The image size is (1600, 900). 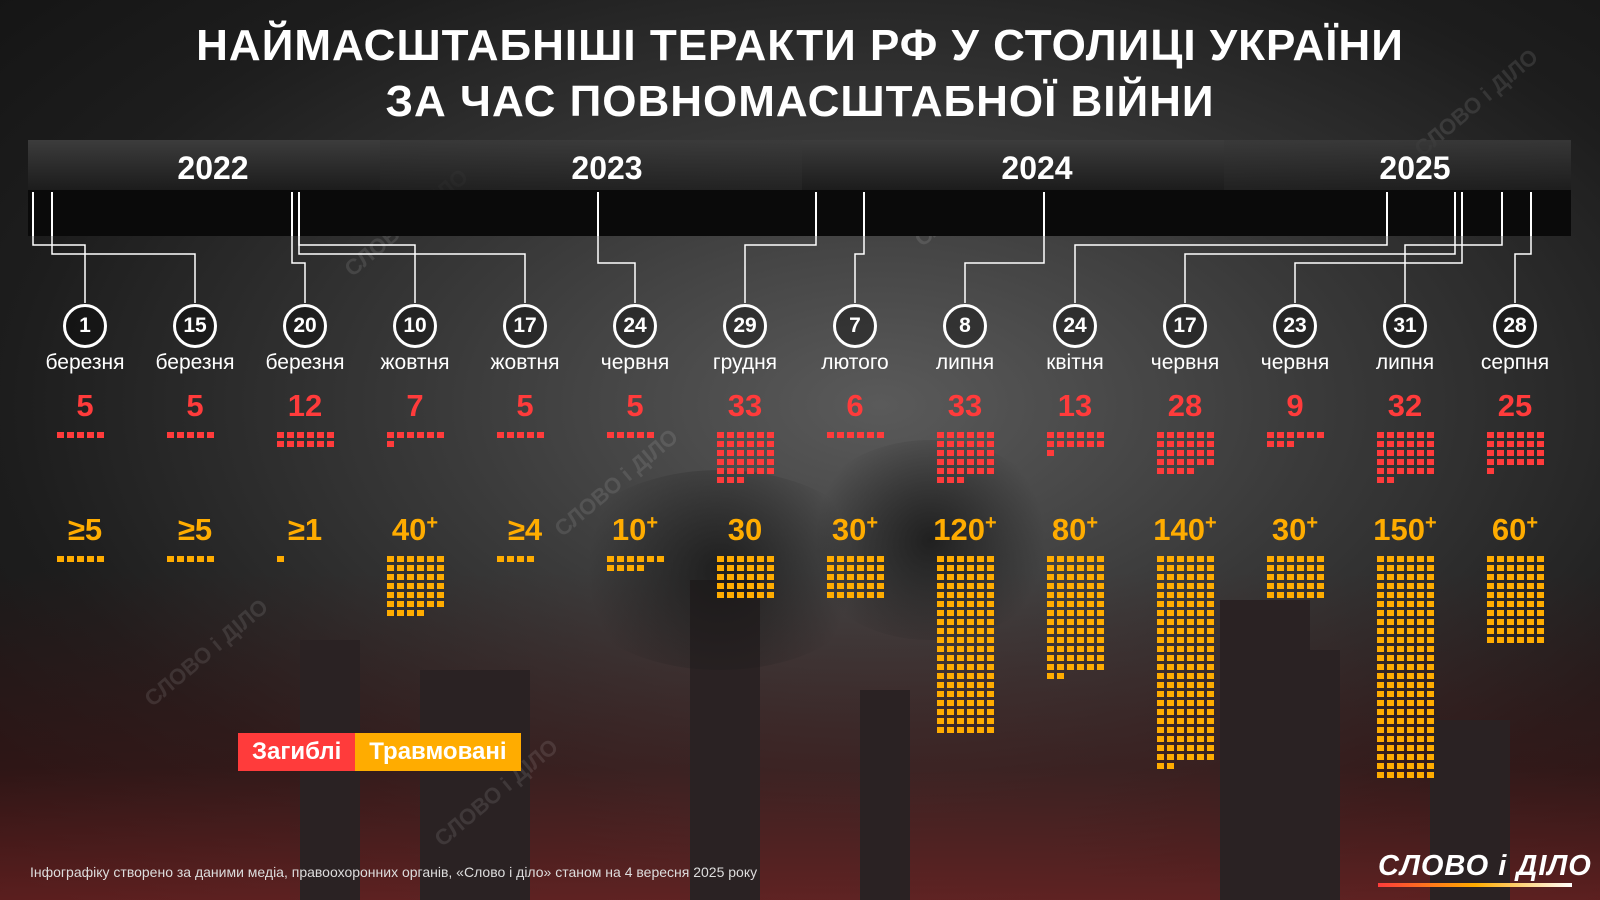 I want to click on event-day: 17, so click(x=525, y=326).